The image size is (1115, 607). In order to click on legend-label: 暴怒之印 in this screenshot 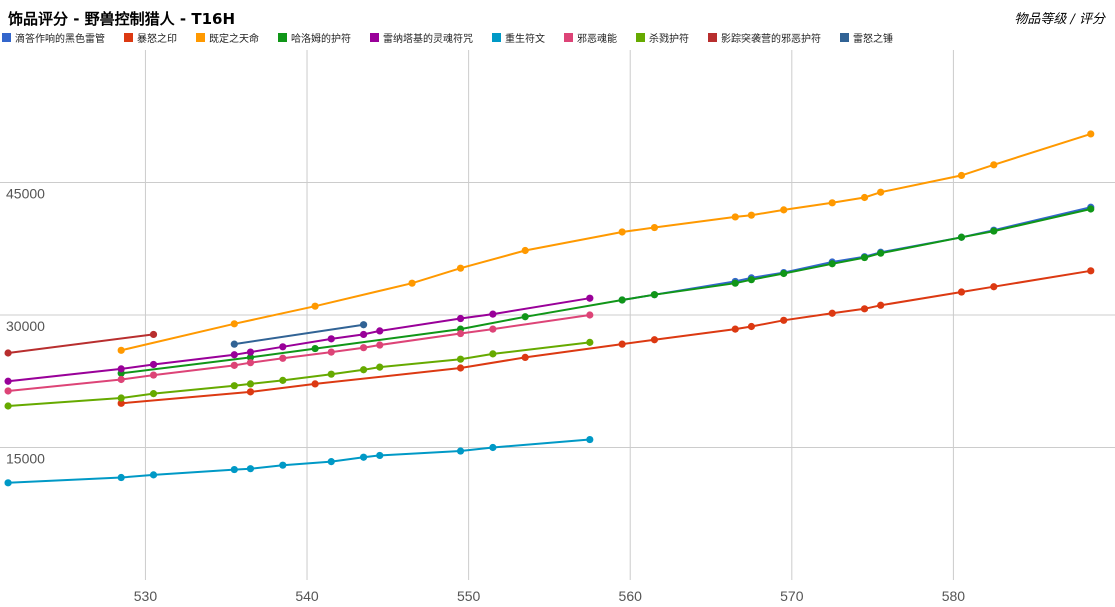, I will do `click(157, 39)`.